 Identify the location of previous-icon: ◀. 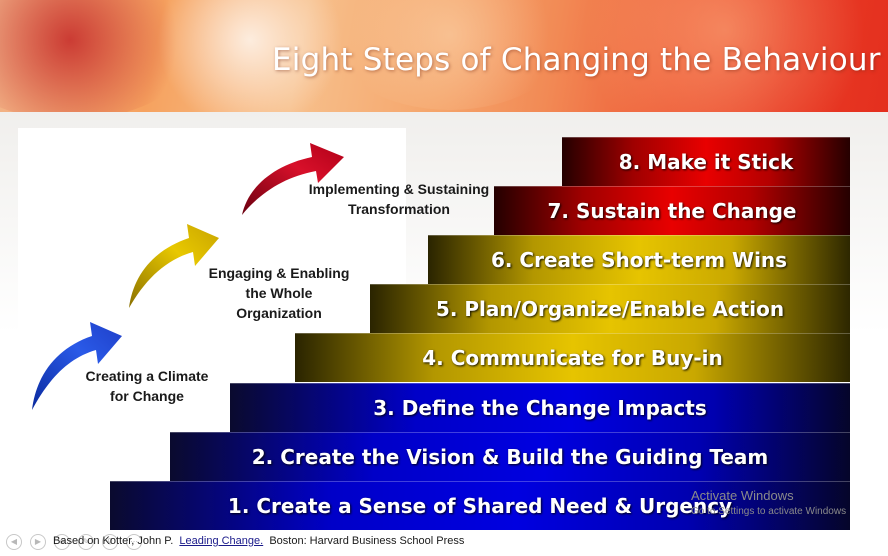
(14, 542).